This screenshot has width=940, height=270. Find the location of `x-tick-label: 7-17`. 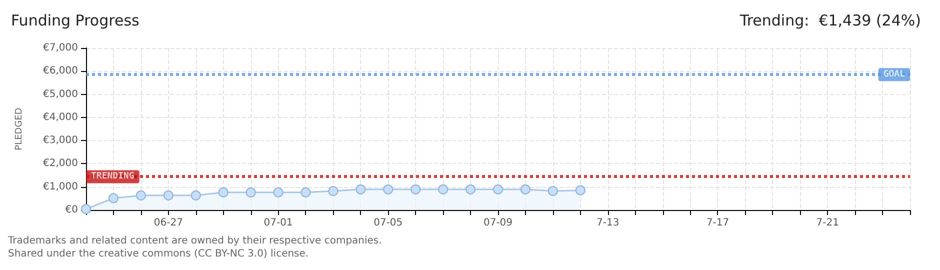

x-tick-label: 7-17 is located at coordinates (718, 223).